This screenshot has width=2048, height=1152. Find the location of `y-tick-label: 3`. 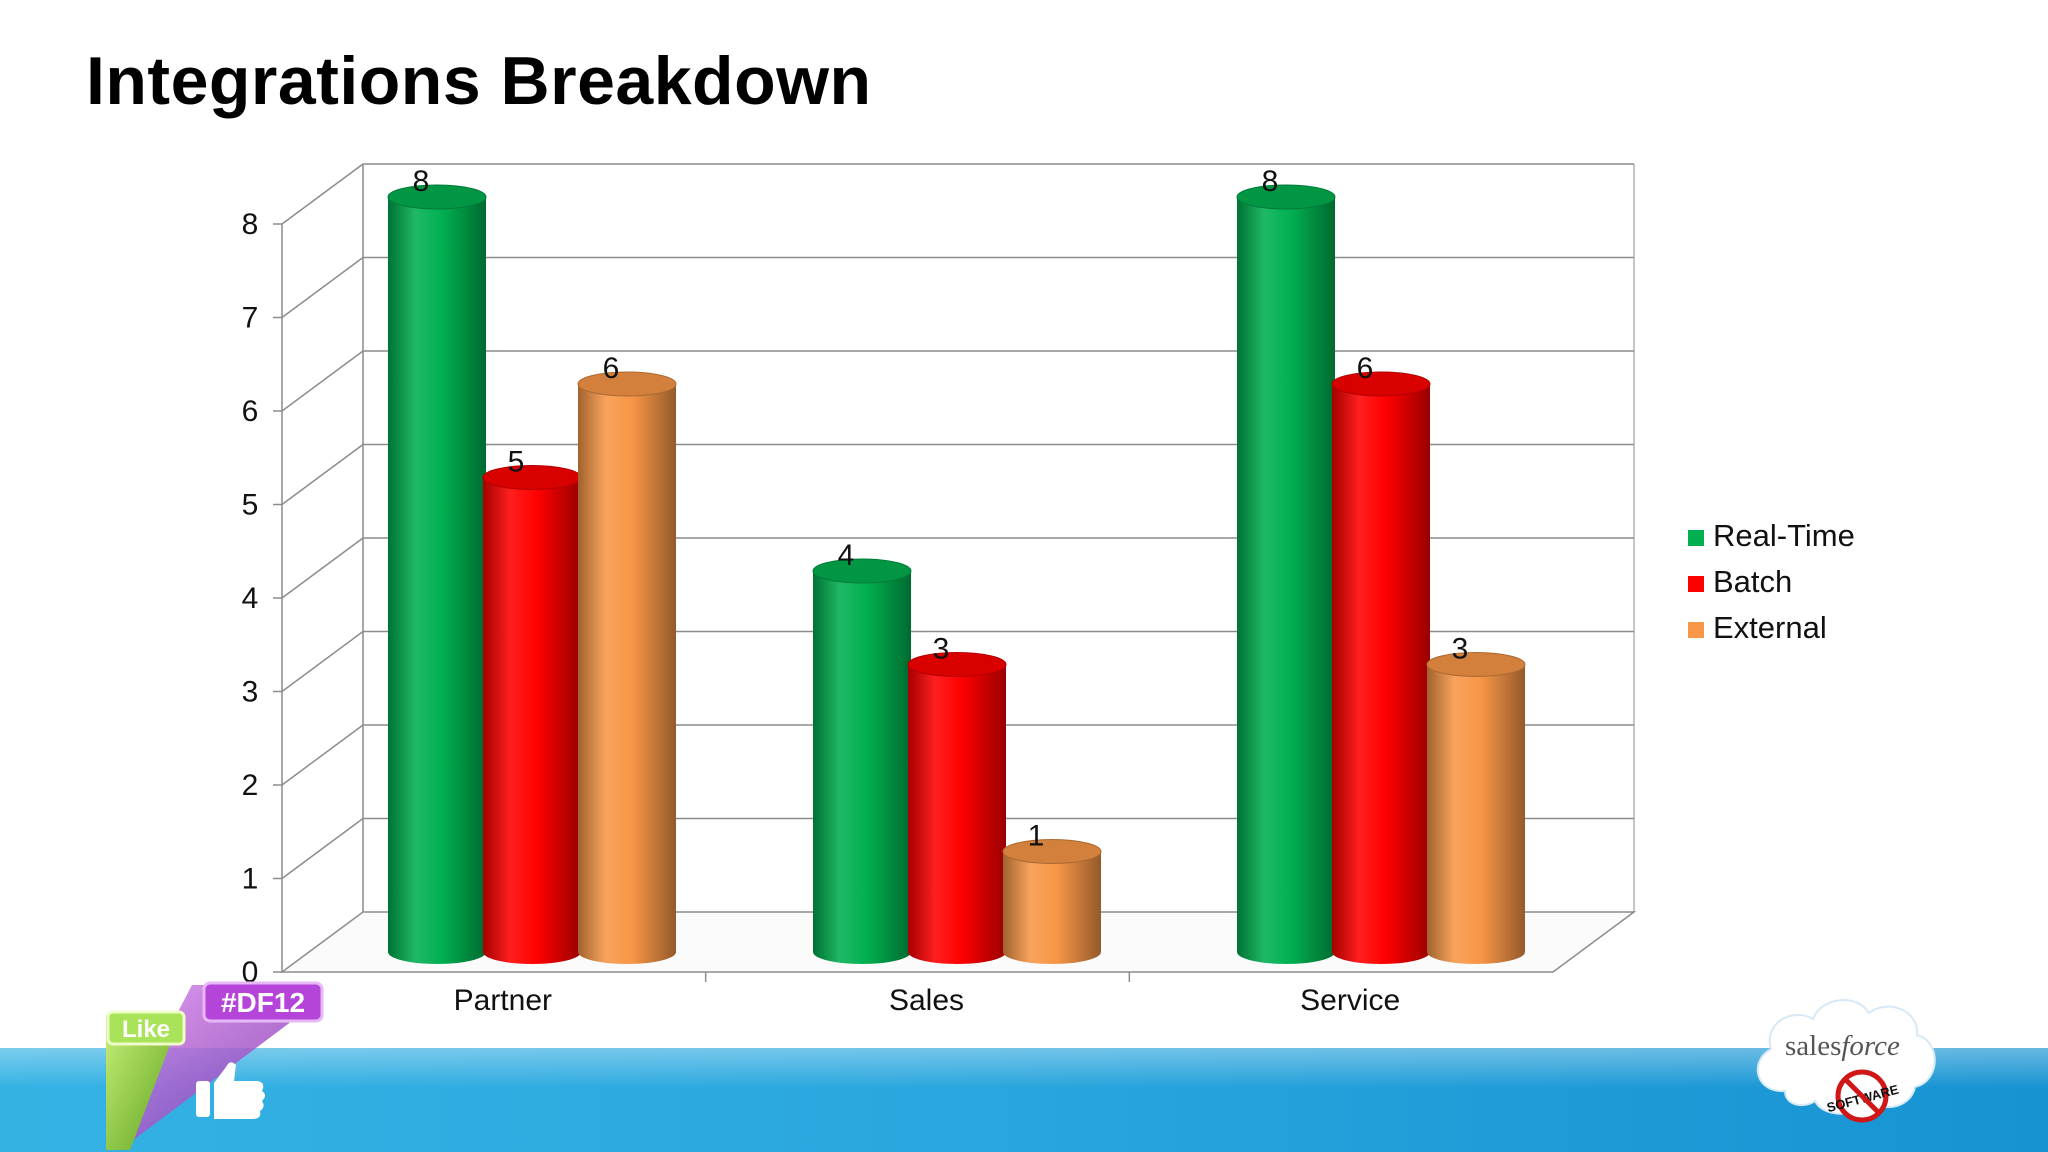

y-tick-label: 3 is located at coordinates (250, 692).